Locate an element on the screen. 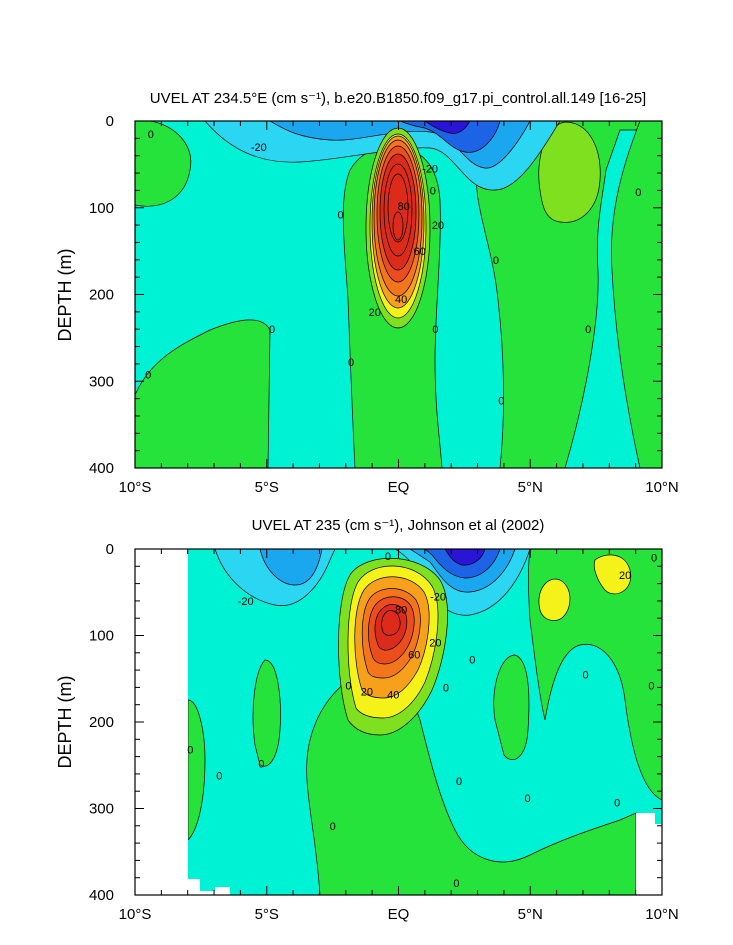 The image size is (733, 945). top-contour-label: 40 is located at coordinates (401, 300).